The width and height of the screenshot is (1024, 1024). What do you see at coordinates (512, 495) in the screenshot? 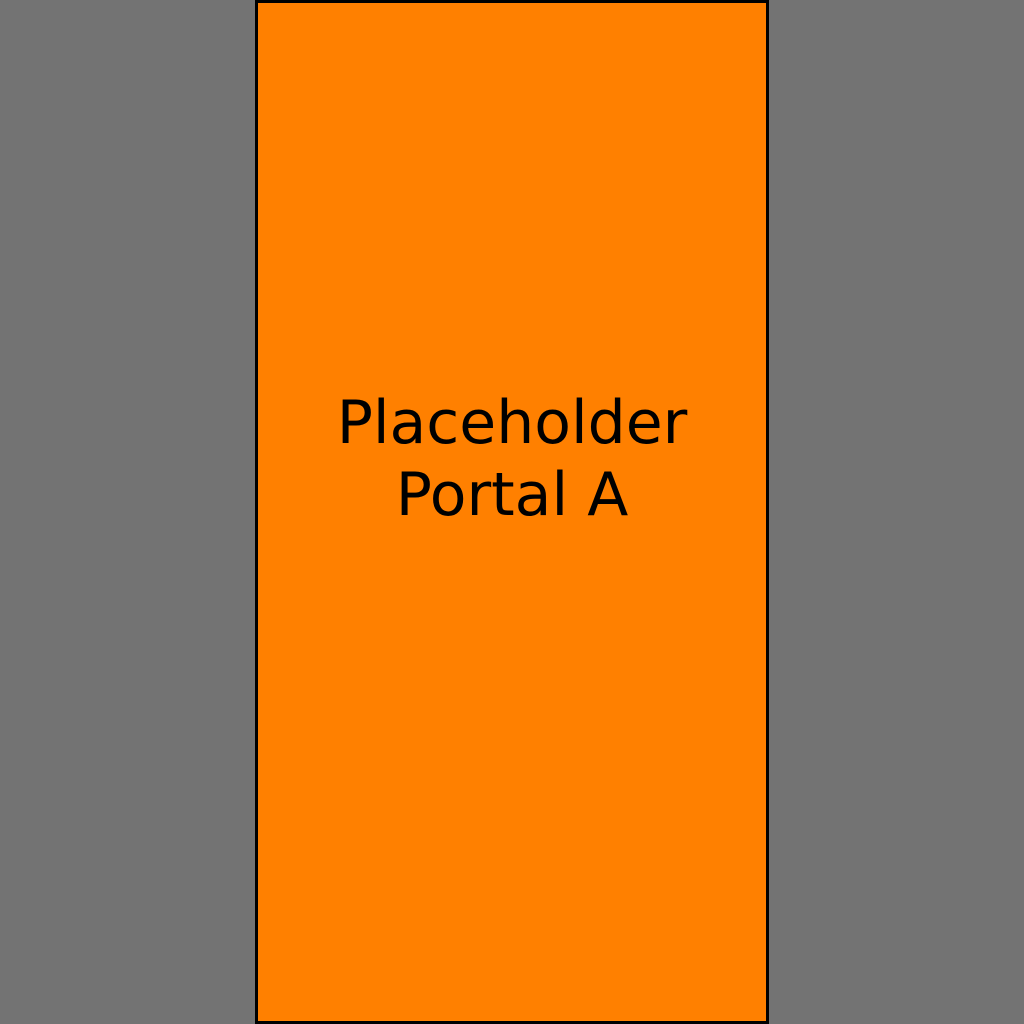
I see `portal-label-line-2: Portal A` at bounding box center [512, 495].